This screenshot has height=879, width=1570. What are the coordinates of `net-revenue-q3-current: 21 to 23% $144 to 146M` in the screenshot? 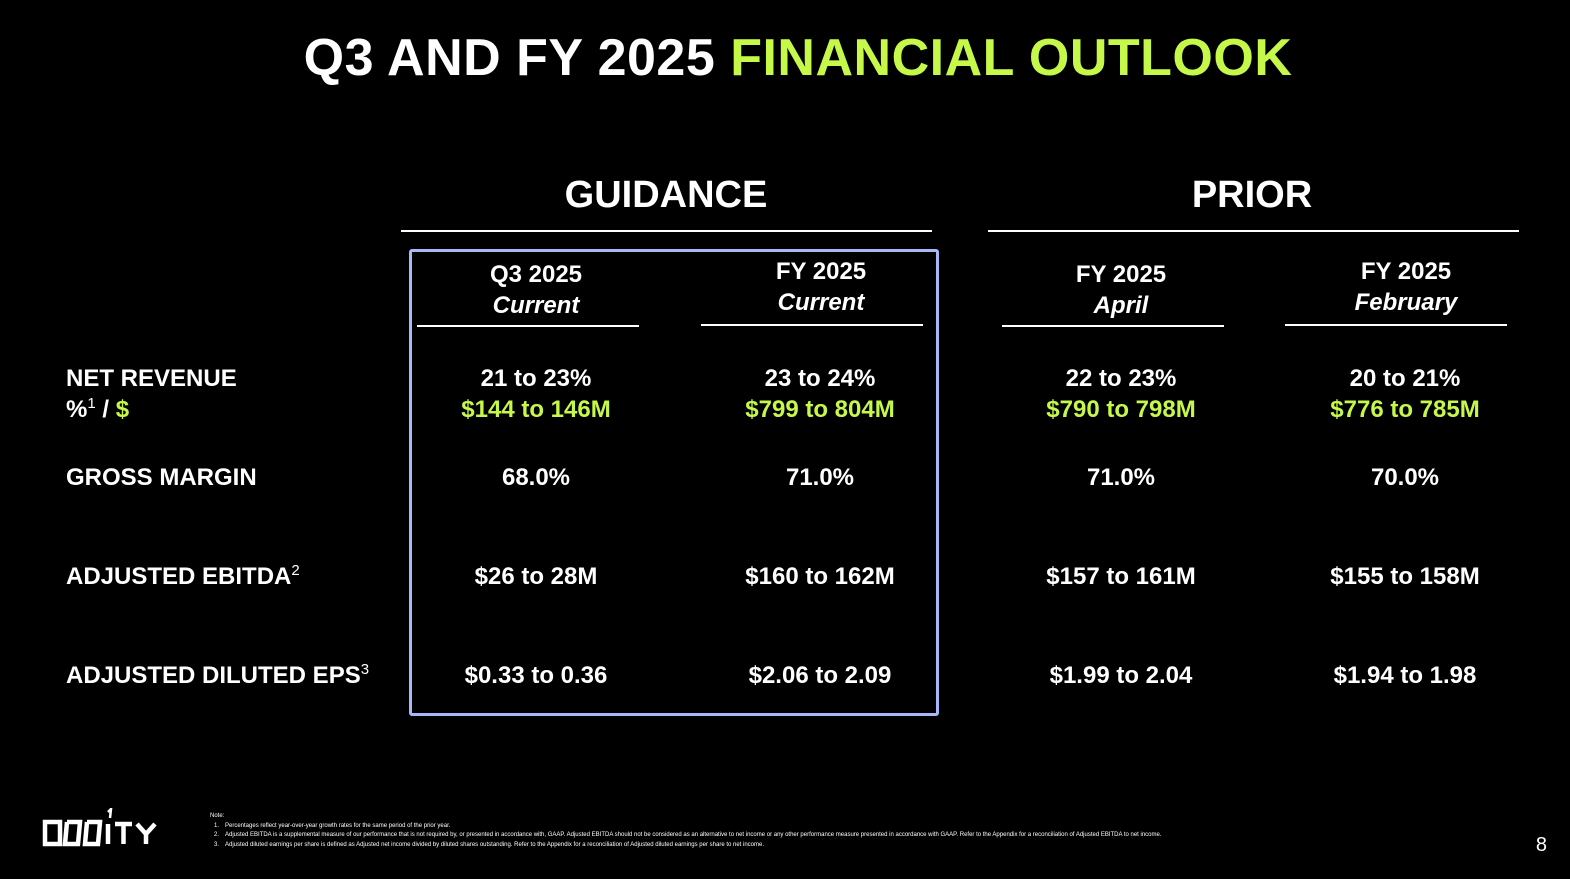 It's located at (536, 394).